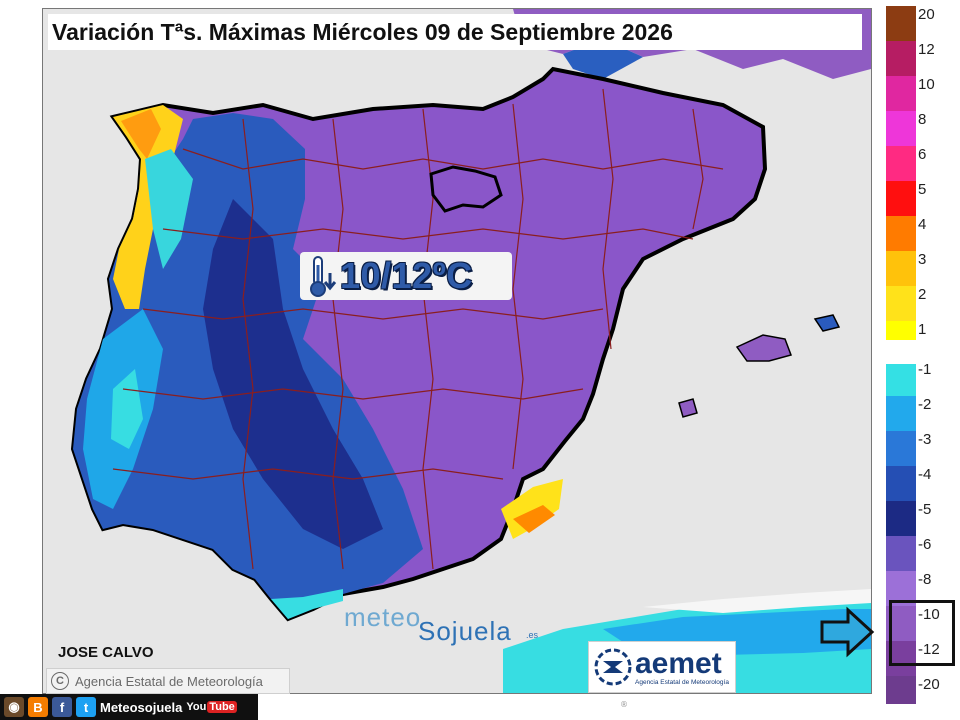 This screenshot has height=720, width=960. Describe the element at coordinates (383, 617) in the screenshot. I see `watermark-part1: meteo` at that location.